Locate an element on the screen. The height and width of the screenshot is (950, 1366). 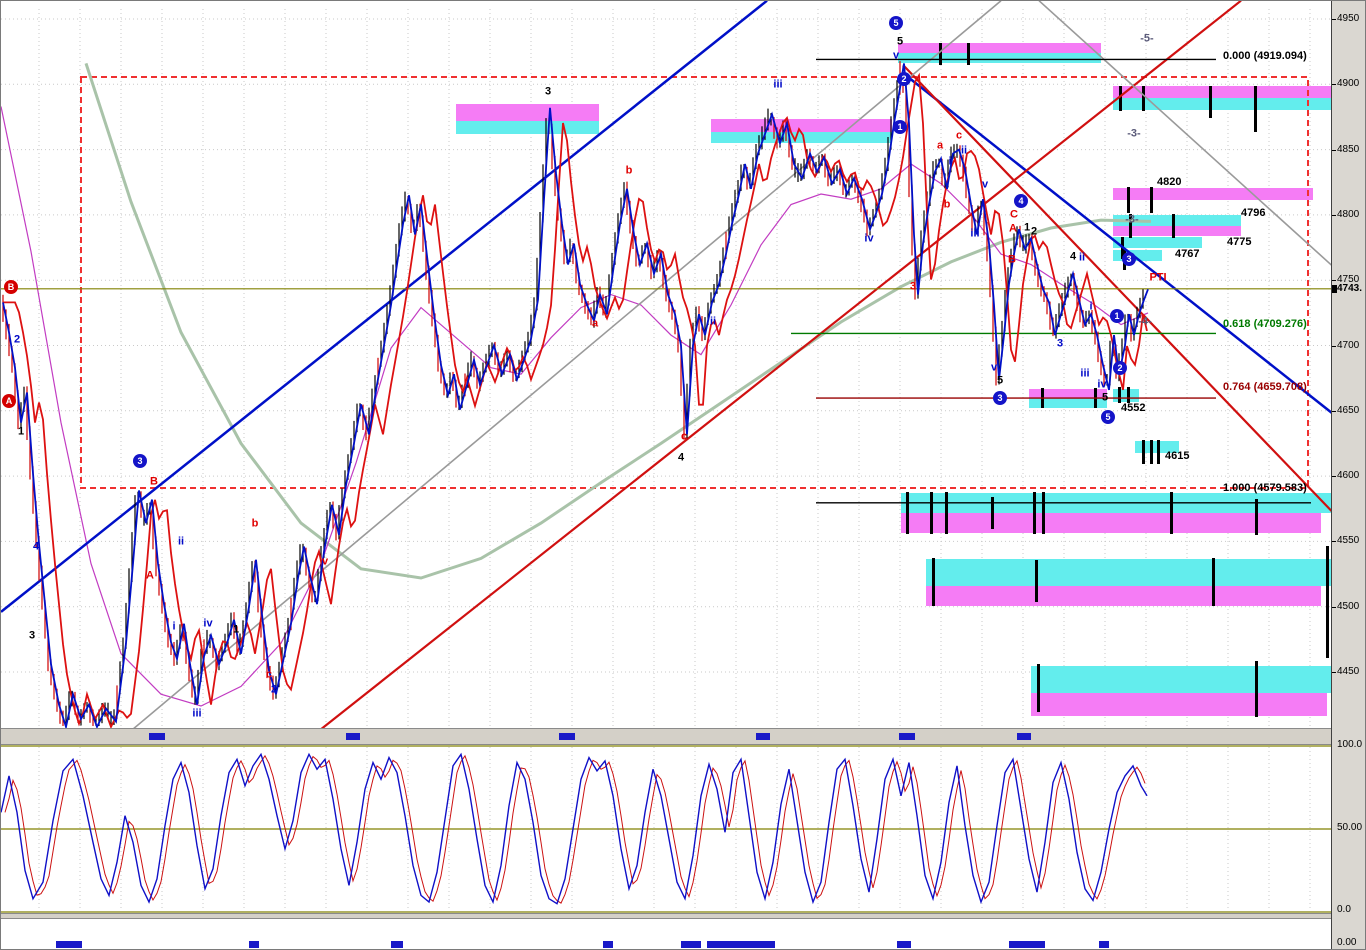
oscillator-red-line is located at coordinates (575, 829).